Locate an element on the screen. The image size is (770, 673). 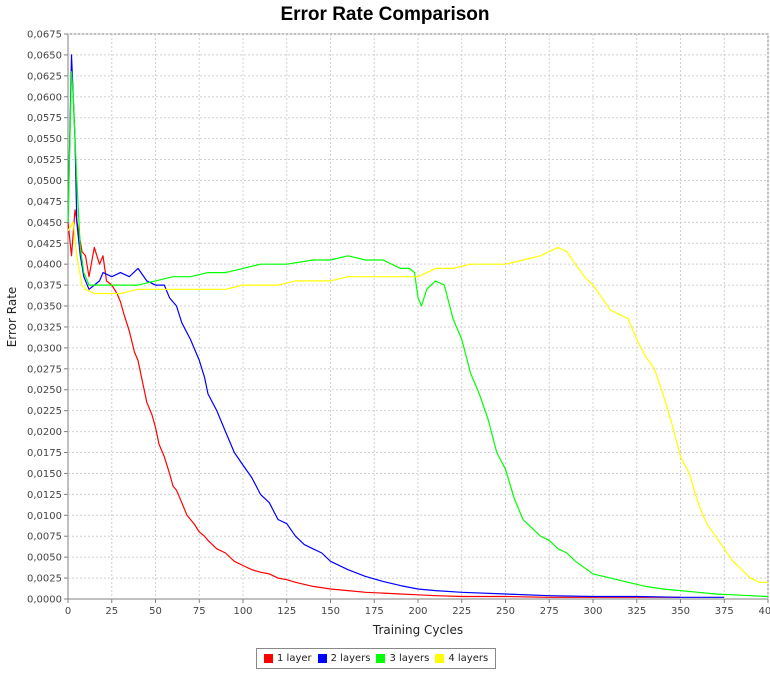
x-tick-label: 250 is located at coordinates (505, 611).